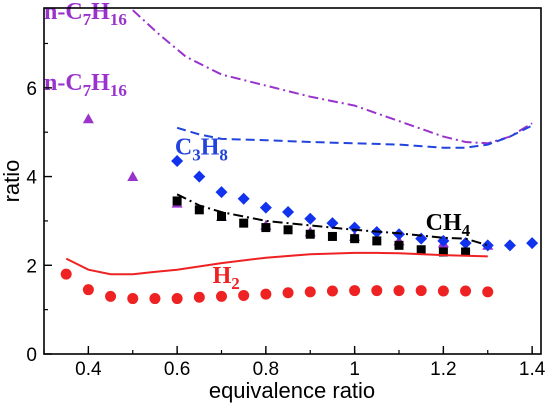 Image resolution: width=550 pixels, height=411 pixels. Describe the element at coordinates (177, 369) in the screenshot. I see `x-tick-label: 0.6` at that location.